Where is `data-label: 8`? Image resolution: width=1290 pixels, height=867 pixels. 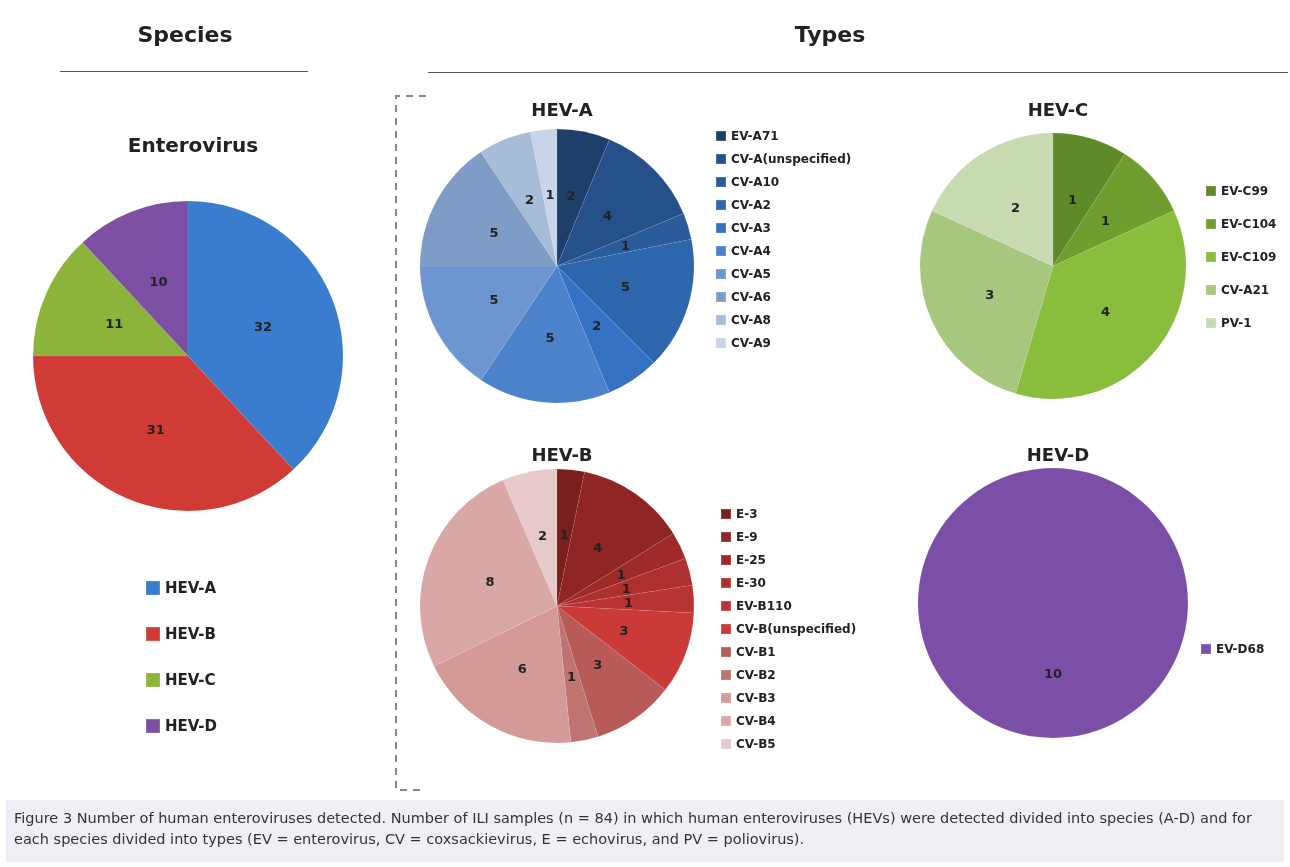 data-label: 8 is located at coordinates (490, 581).